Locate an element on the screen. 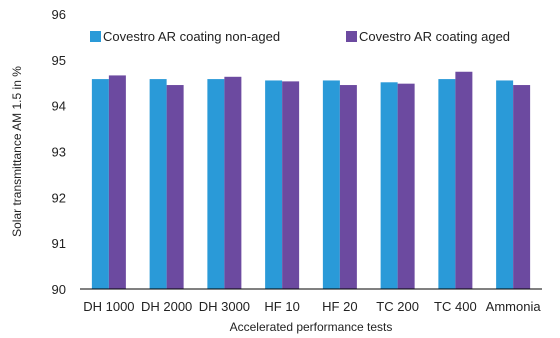 The width and height of the screenshot is (560, 338). y-tick-label: 91 is located at coordinates (59, 243).